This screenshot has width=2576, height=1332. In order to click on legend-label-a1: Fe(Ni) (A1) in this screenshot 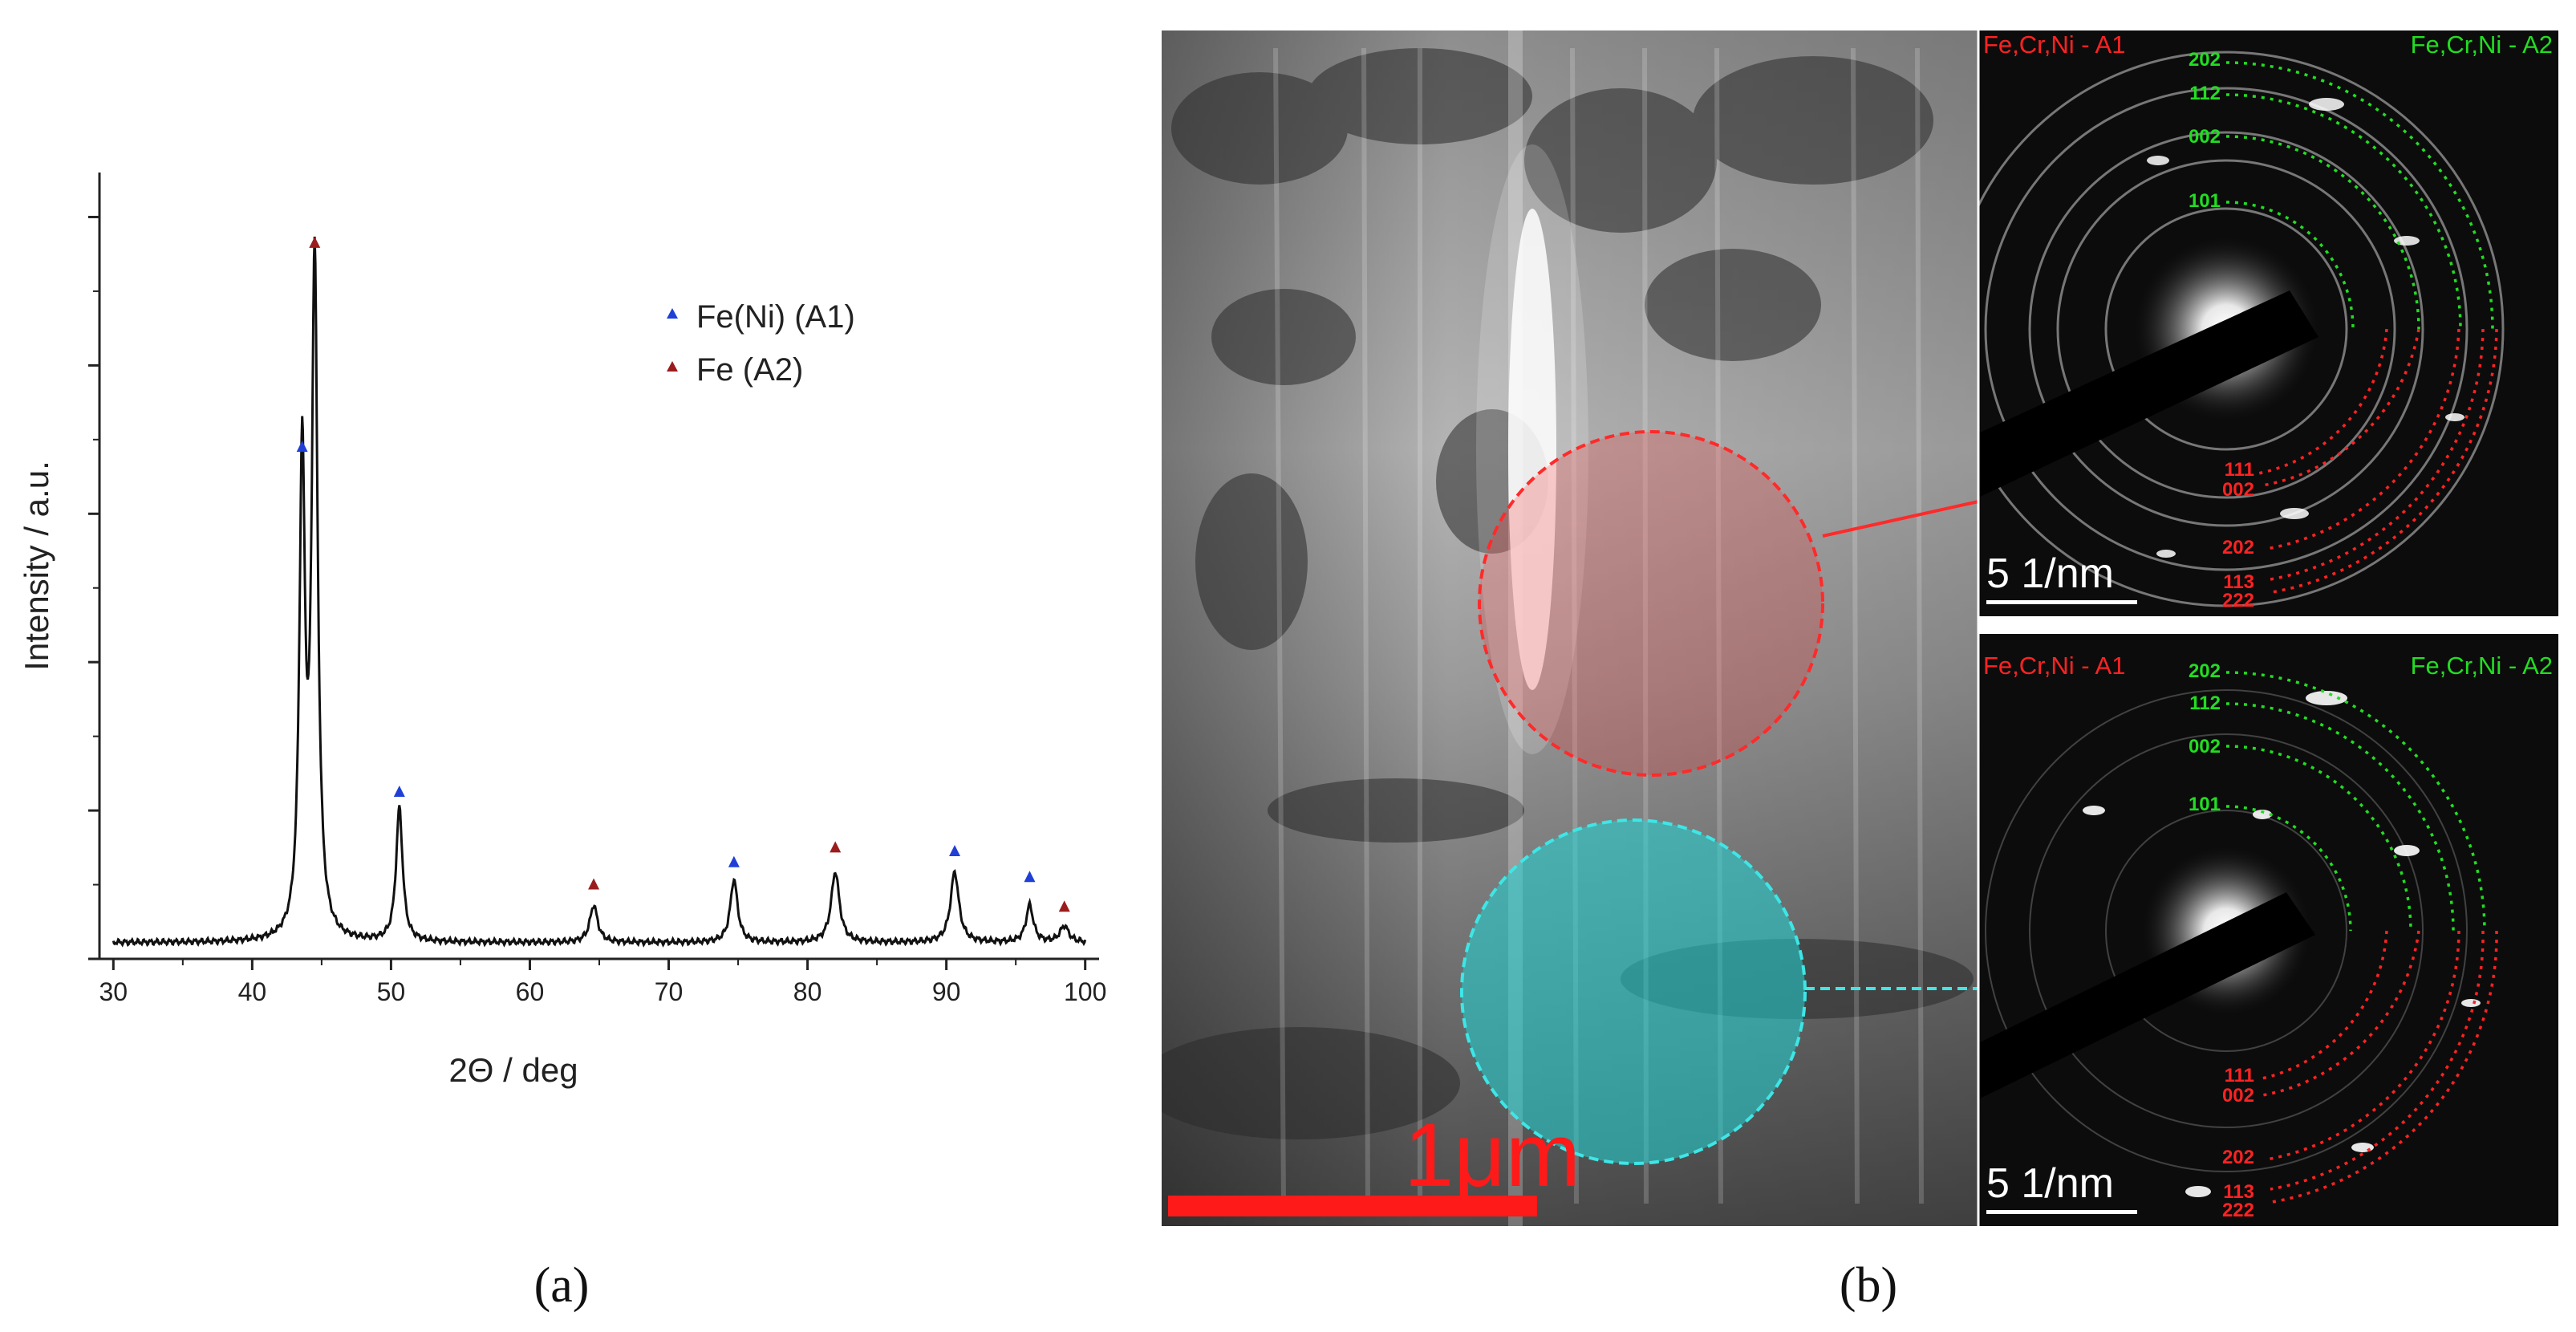, I will do `click(775, 317)`.